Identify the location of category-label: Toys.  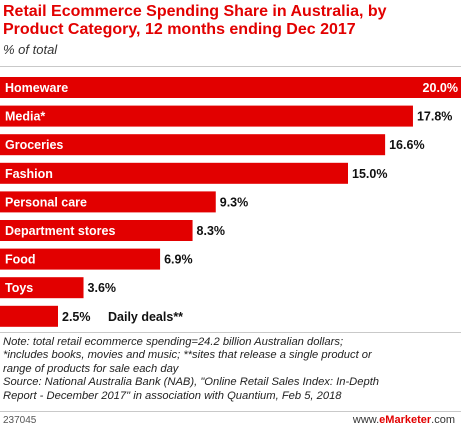
(19, 288).